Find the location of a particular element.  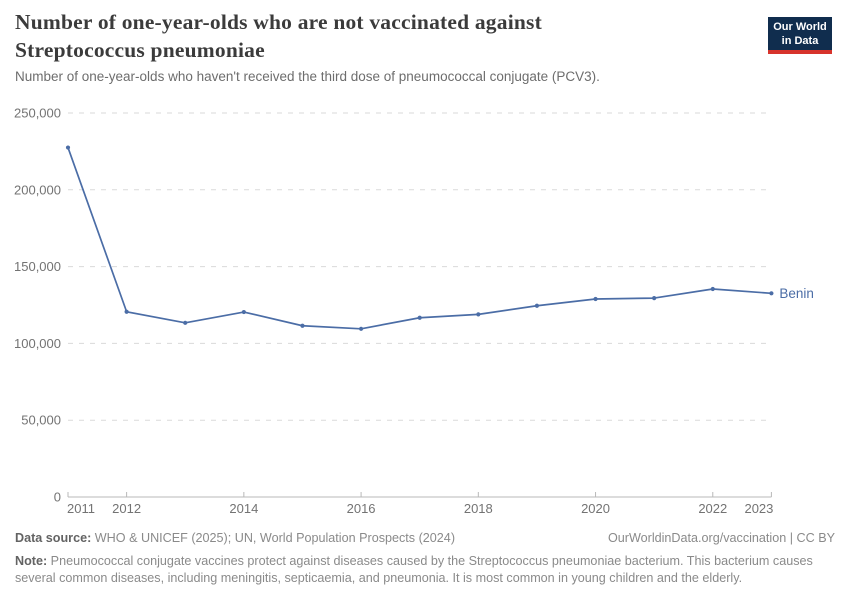

data-point-2019 is located at coordinates (537, 305).